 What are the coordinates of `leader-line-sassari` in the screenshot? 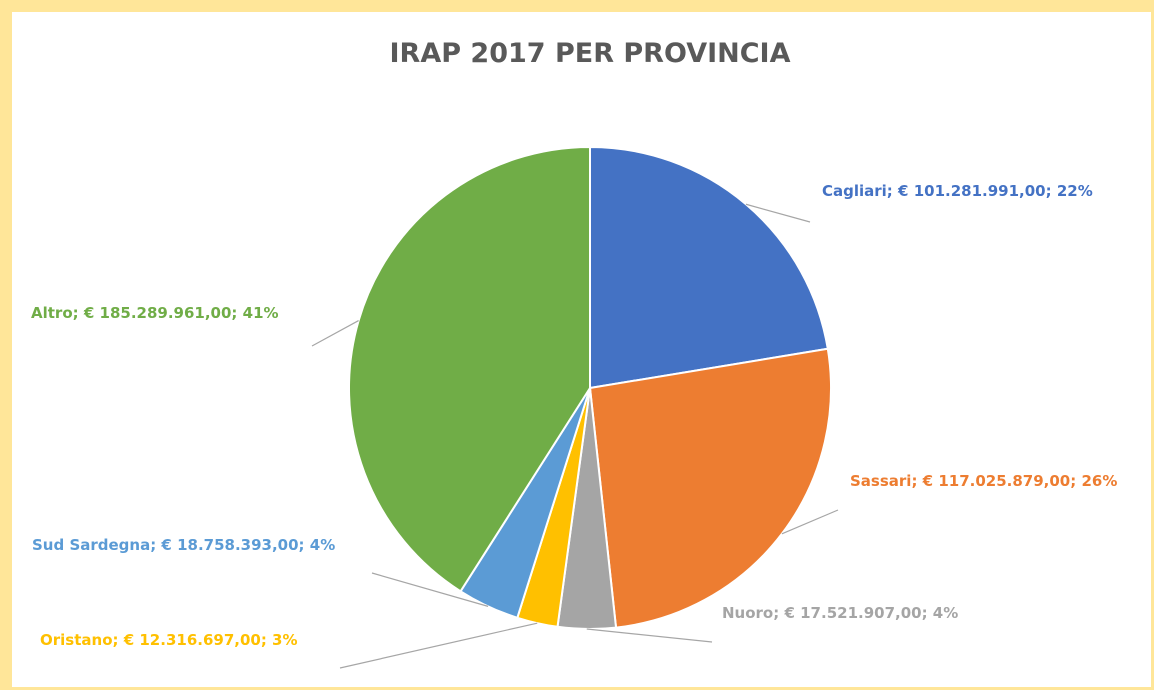 It's located at (810, 522).